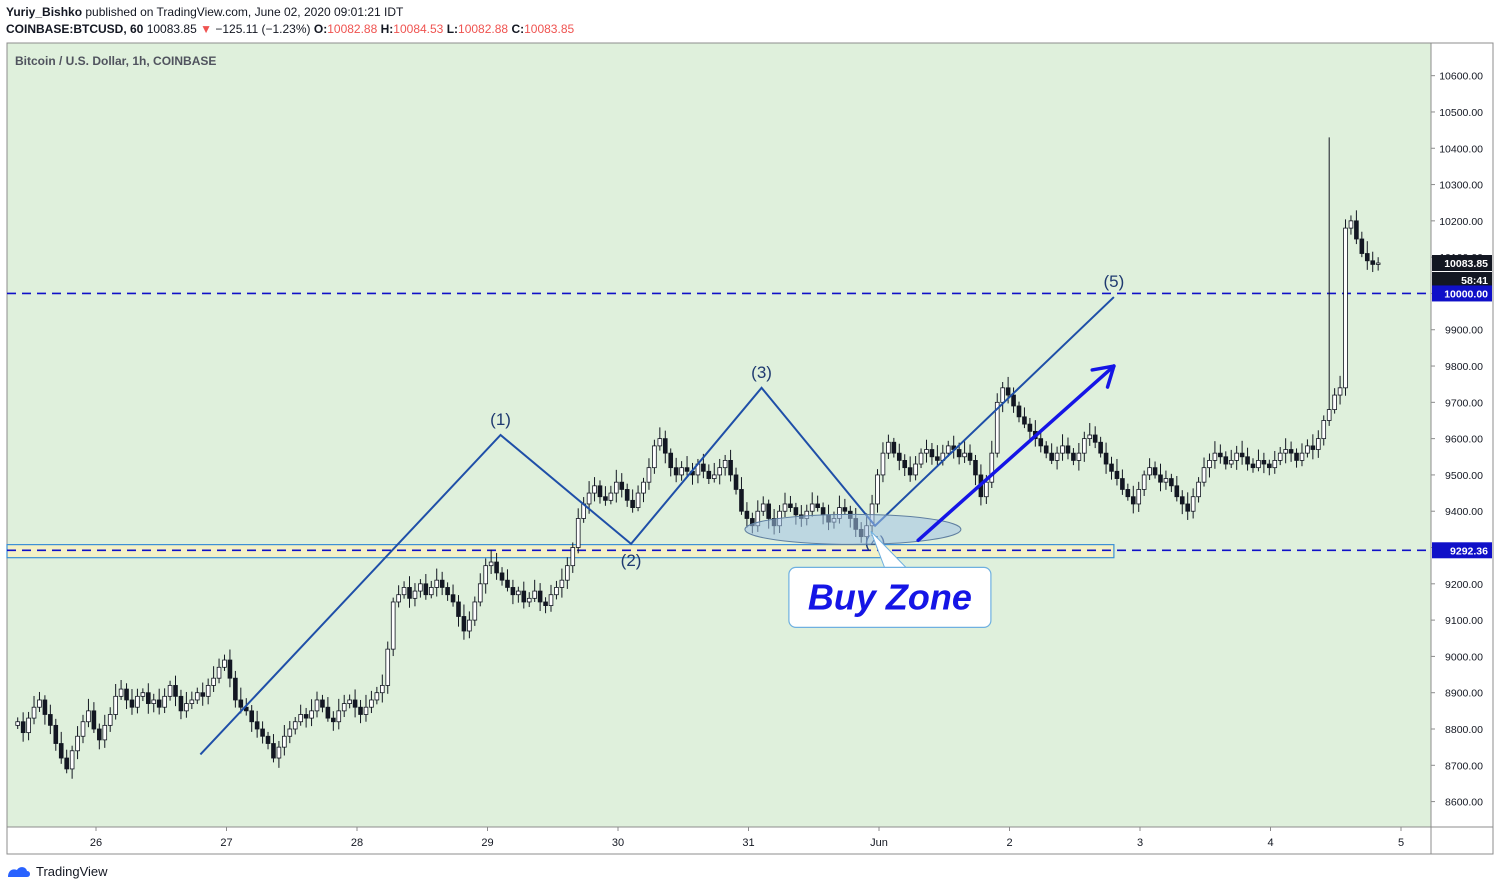 The image size is (1500, 891). What do you see at coordinates (1462, 435) in the screenshot?
I see `price-axis` at bounding box center [1462, 435].